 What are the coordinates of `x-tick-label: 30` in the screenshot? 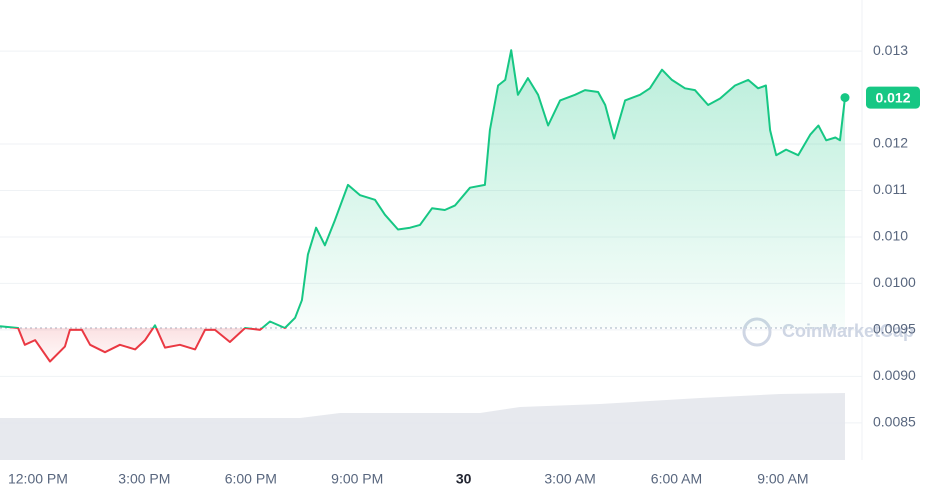 It's located at (464, 479).